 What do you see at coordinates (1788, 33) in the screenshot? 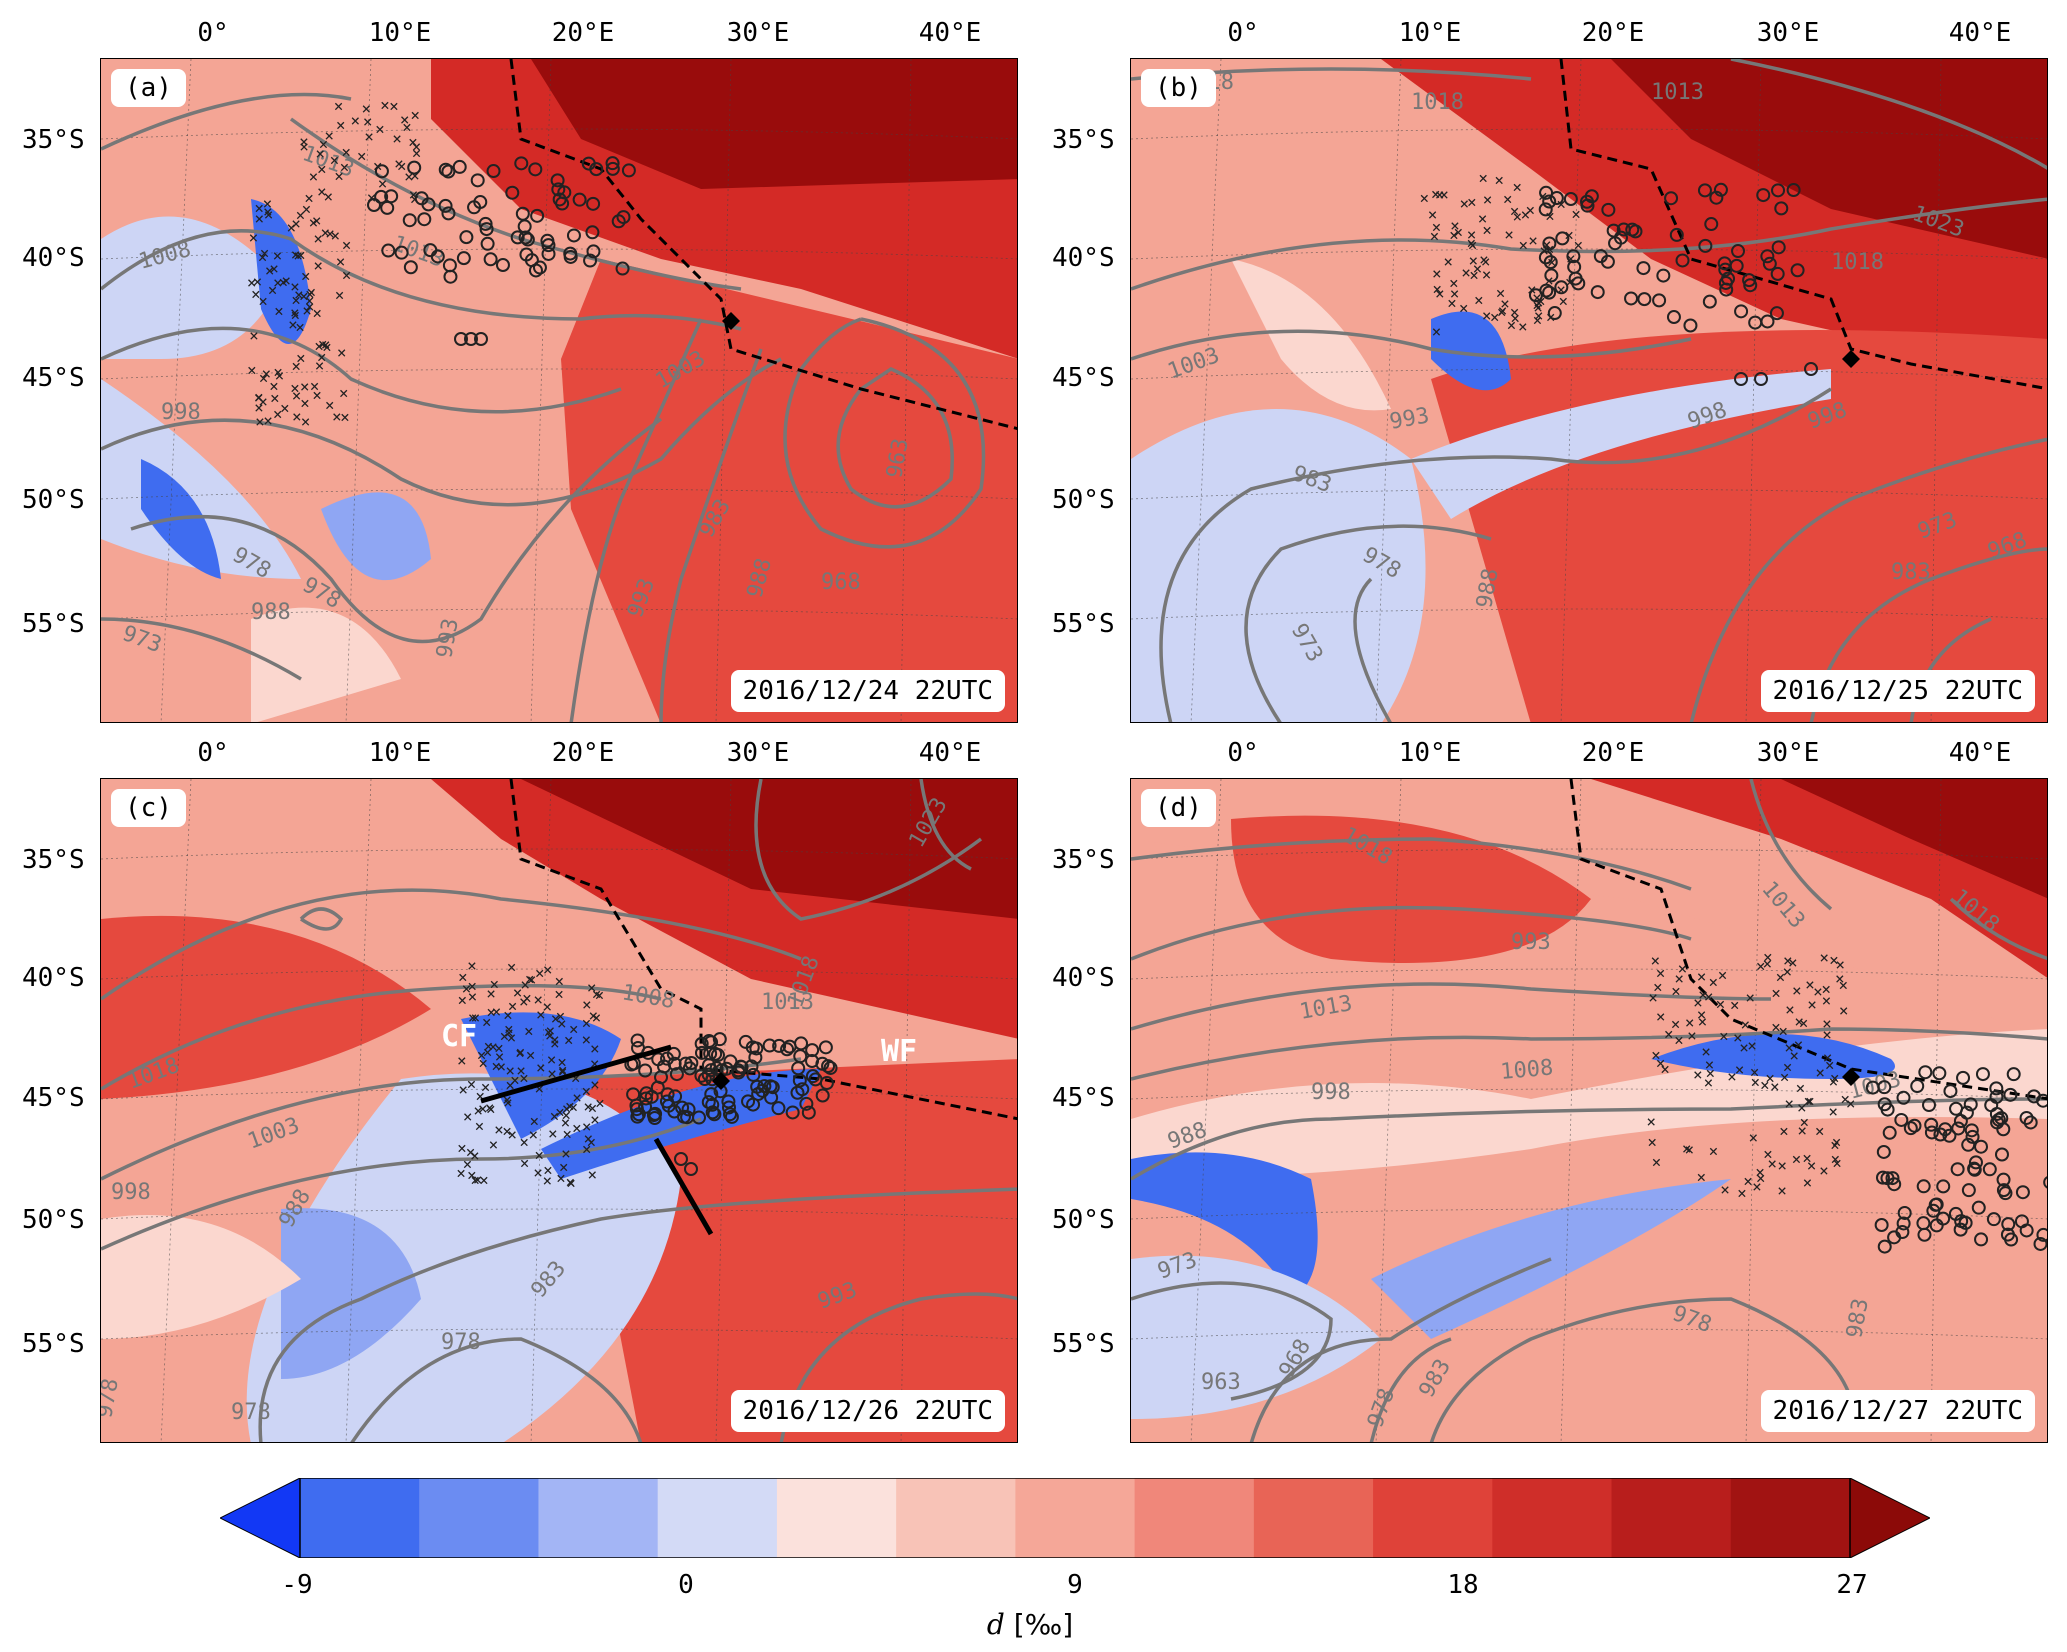
I see `lon-label: 30°E` at bounding box center [1788, 33].